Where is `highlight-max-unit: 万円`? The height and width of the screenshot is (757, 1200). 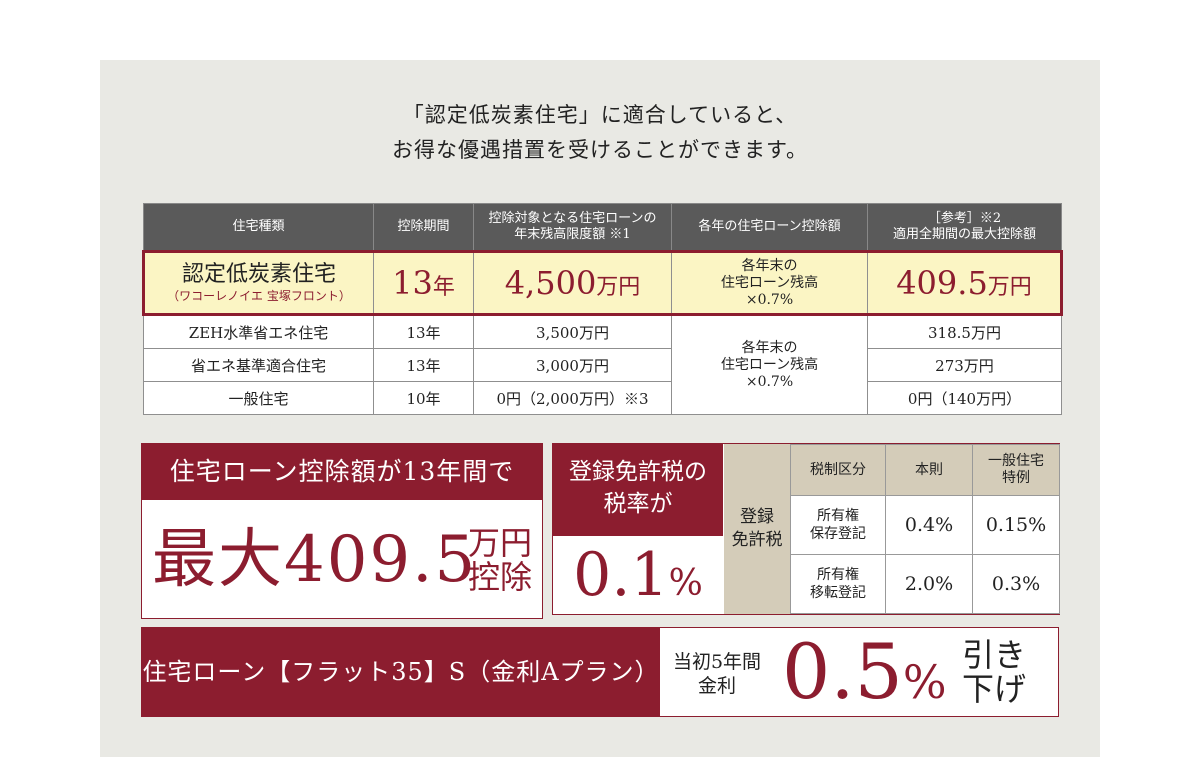 highlight-max-unit: 万円 is located at coordinates (1009, 287).